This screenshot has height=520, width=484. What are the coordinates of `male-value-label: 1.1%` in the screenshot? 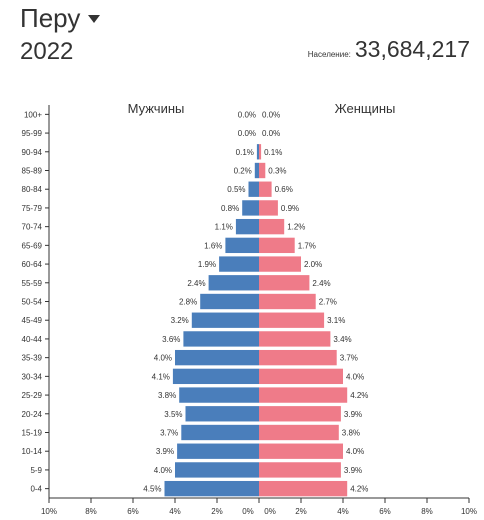 It's located at (224, 227).